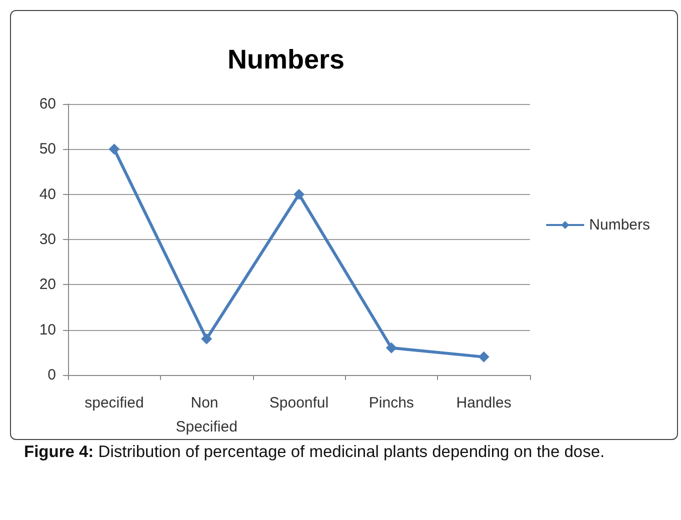 The width and height of the screenshot is (681, 520). What do you see at coordinates (619, 225) in the screenshot?
I see `legend-label: Numbers` at bounding box center [619, 225].